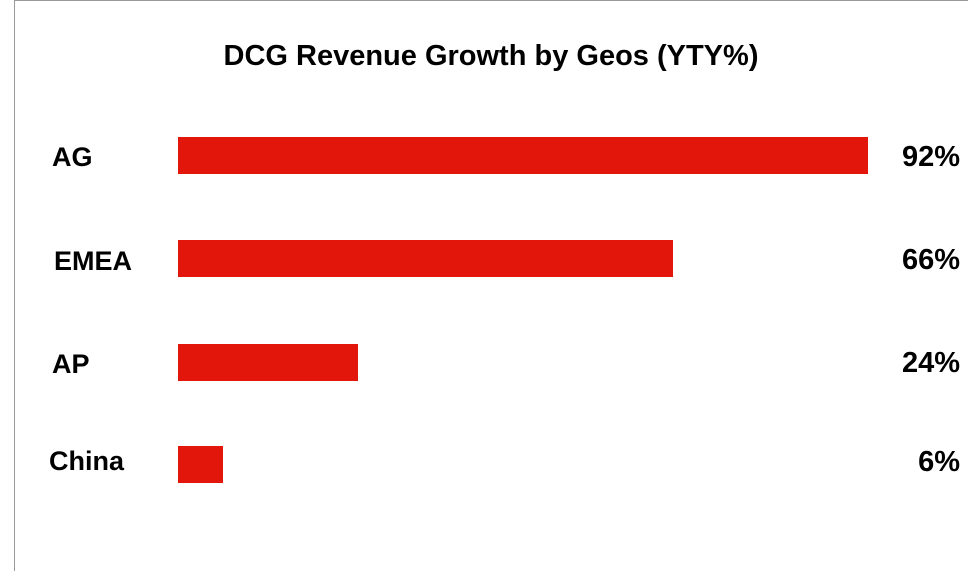 This screenshot has width=969, height=571. I want to click on category-label-china: China, so click(87, 461).